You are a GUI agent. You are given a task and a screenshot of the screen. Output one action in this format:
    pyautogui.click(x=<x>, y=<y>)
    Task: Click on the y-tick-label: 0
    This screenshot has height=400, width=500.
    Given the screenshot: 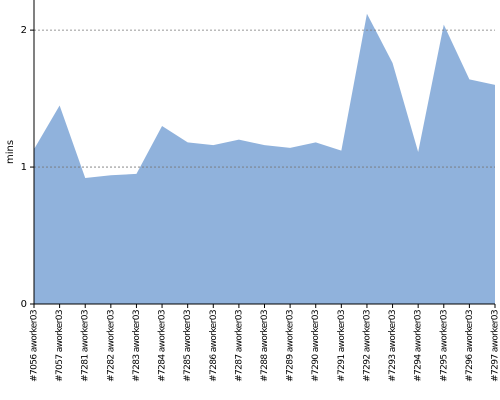 What is the action you would take?
    pyautogui.click(x=24, y=304)
    